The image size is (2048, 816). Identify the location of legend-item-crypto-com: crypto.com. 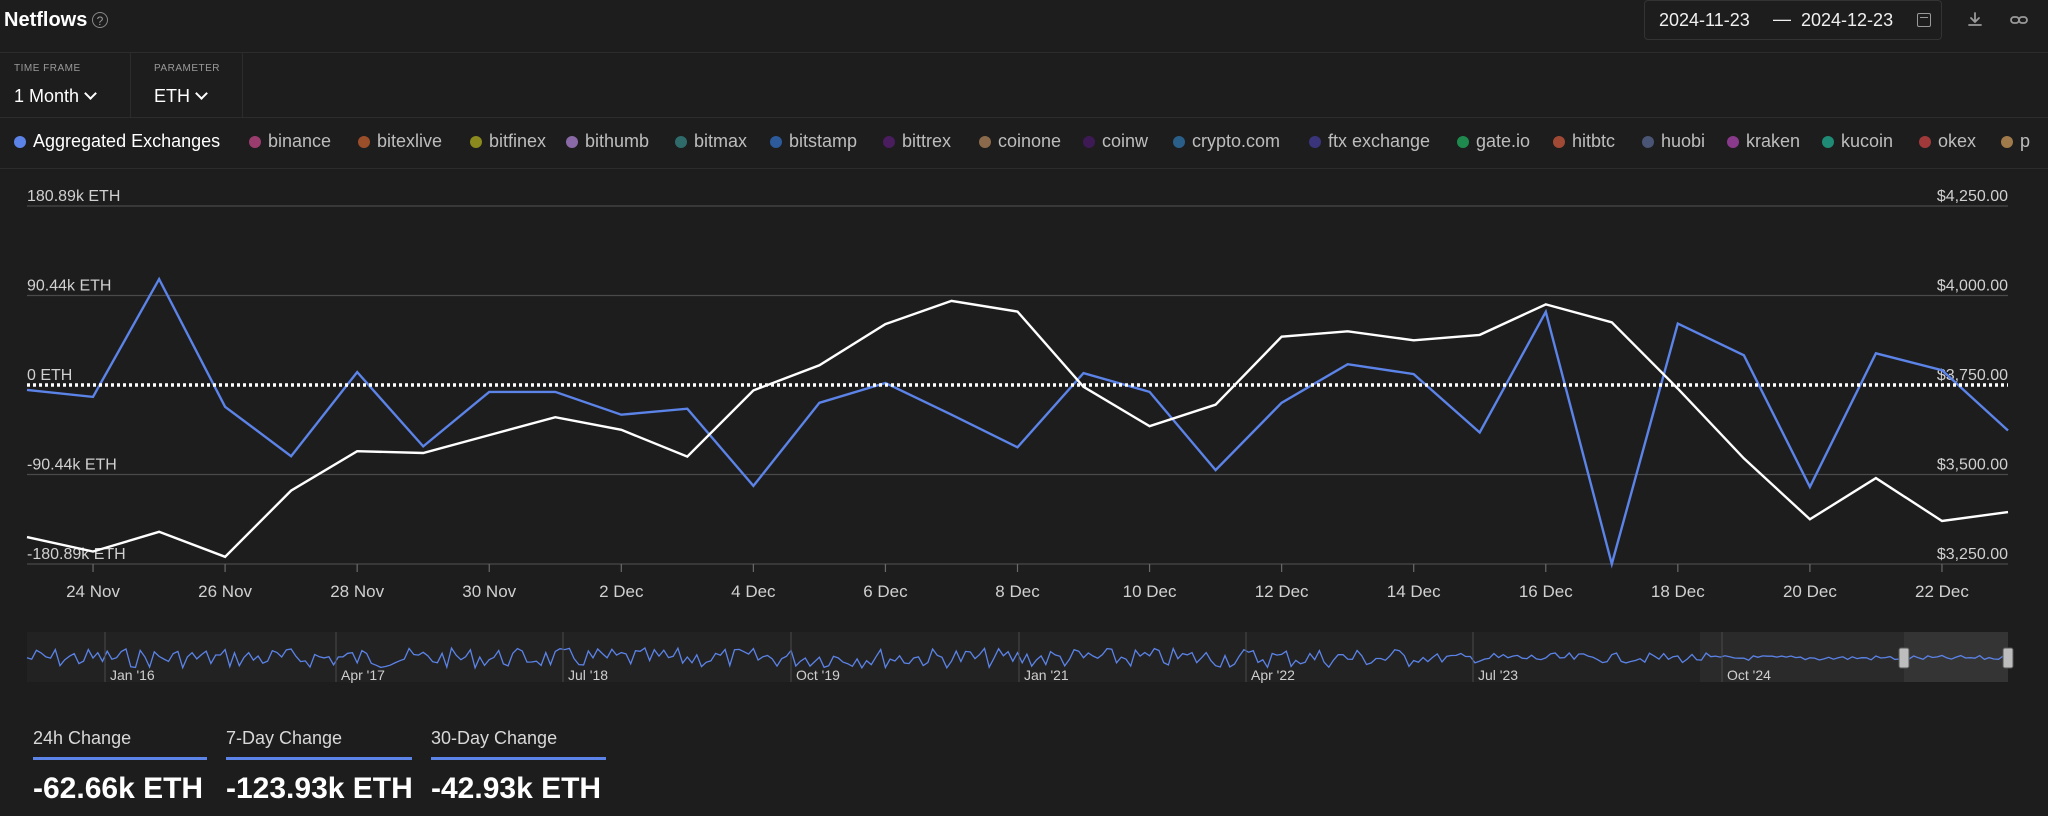
(1226, 141).